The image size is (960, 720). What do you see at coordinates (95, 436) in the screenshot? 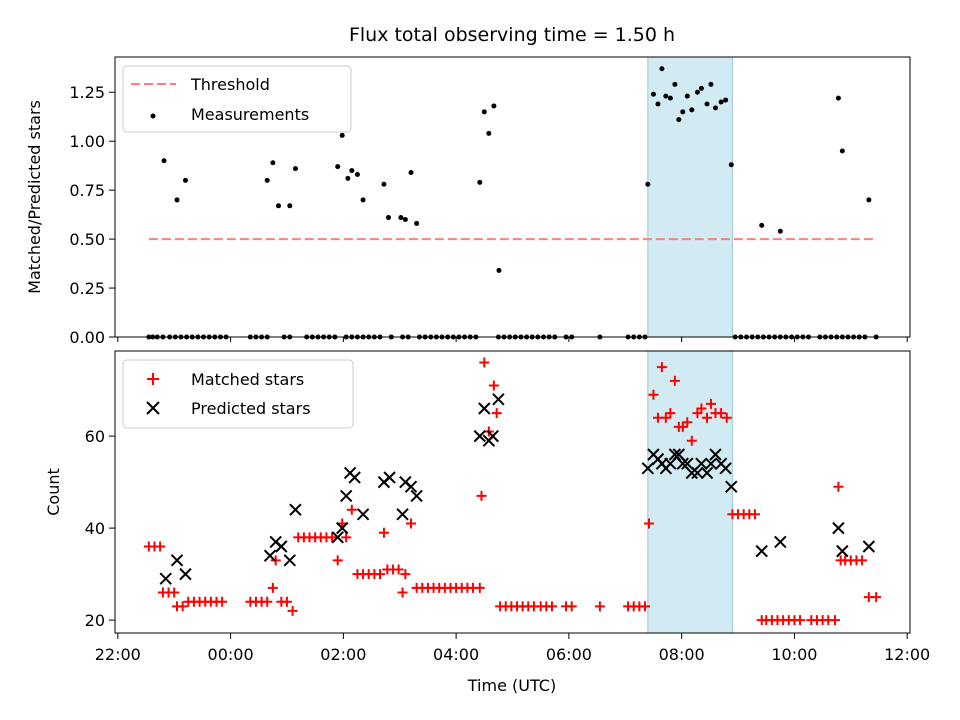
I see `bottom-y-tick-label: 60` at bounding box center [95, 436].